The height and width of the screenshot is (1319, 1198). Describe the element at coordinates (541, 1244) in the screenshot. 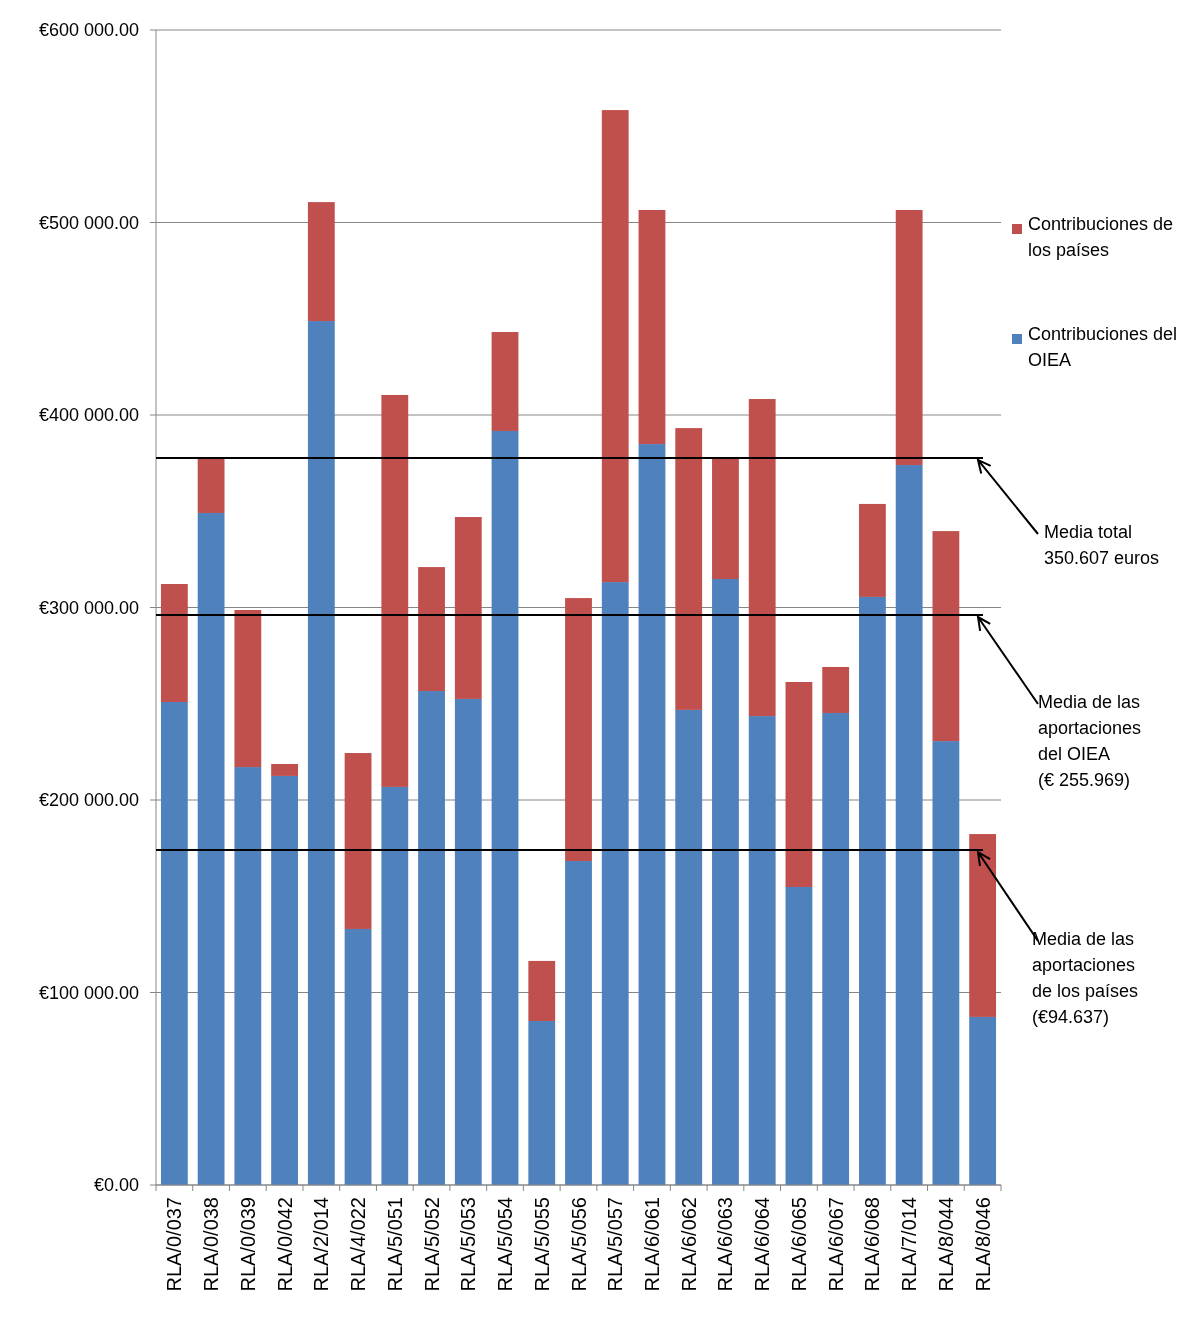

I see `x-tick-label: RLA/5/055` at that location.